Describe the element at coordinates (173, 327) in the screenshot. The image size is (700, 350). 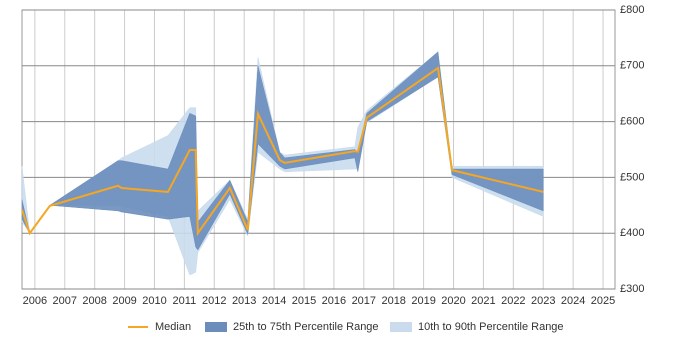
I see `legend-label: Median` at that location.